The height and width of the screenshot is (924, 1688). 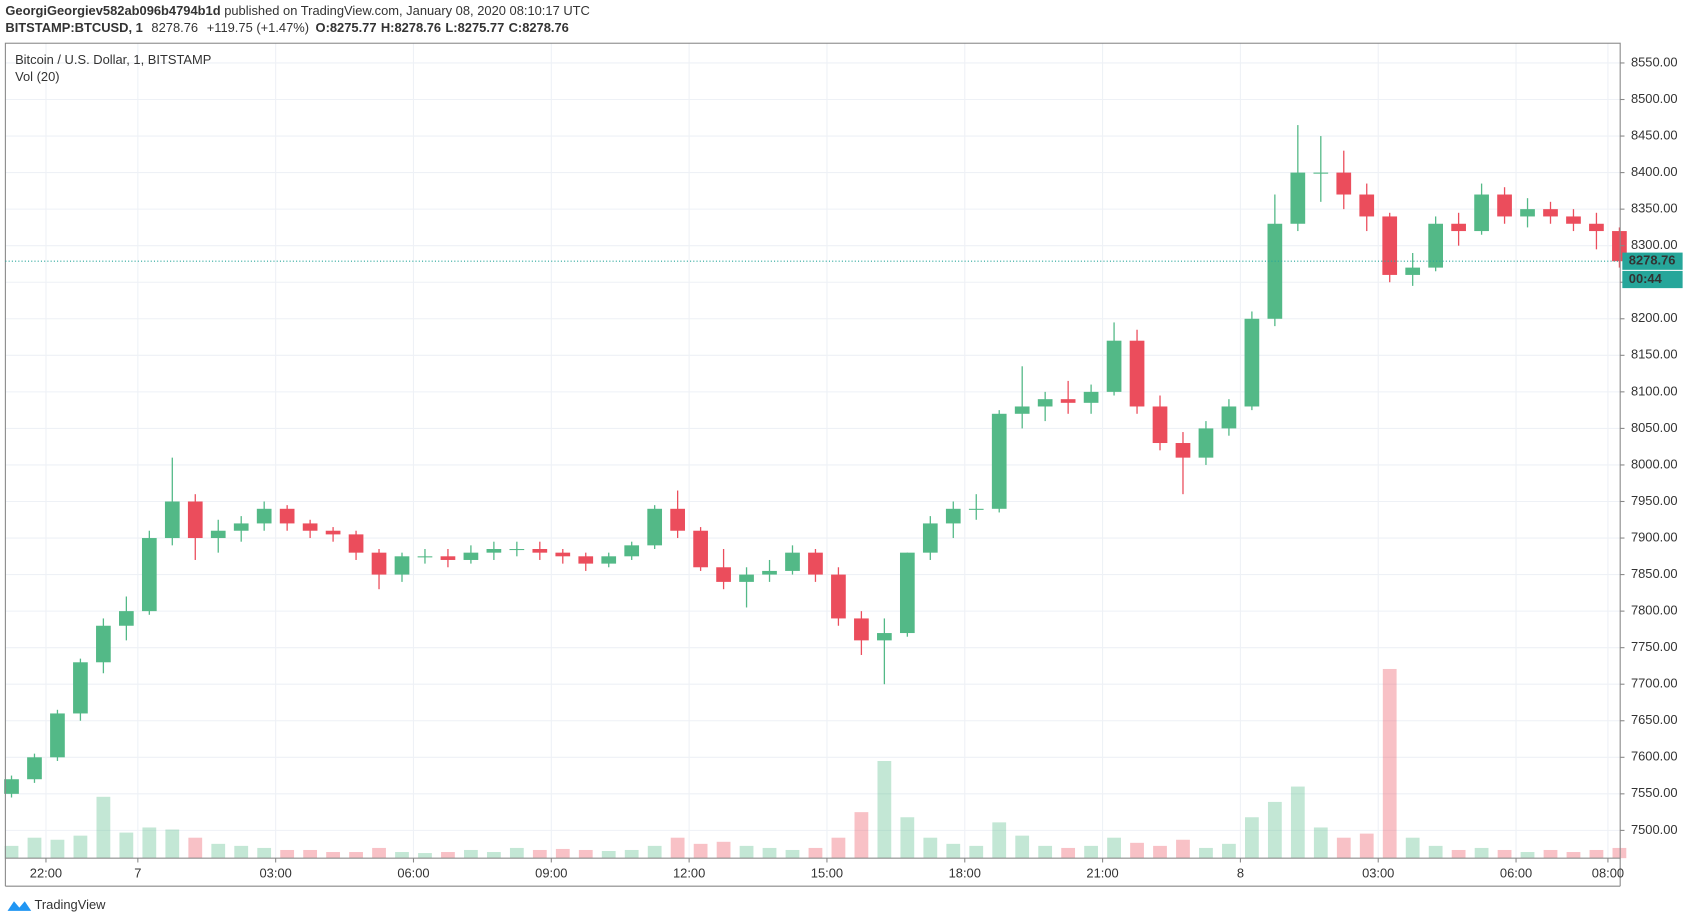 What do you see at coordinates (258, 28) in the screenshot?
I see `change: +119.75 (+1.47%)` at bounding box center [258, 28].